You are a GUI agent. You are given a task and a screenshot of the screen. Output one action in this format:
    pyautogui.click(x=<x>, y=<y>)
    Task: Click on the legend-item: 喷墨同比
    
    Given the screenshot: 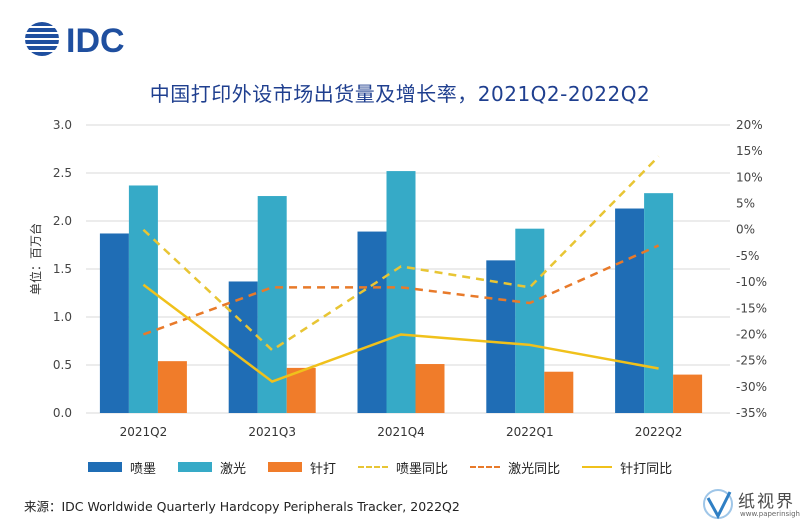 What is the action you would take?
    pyautogui.click(x=403, y=467)
    